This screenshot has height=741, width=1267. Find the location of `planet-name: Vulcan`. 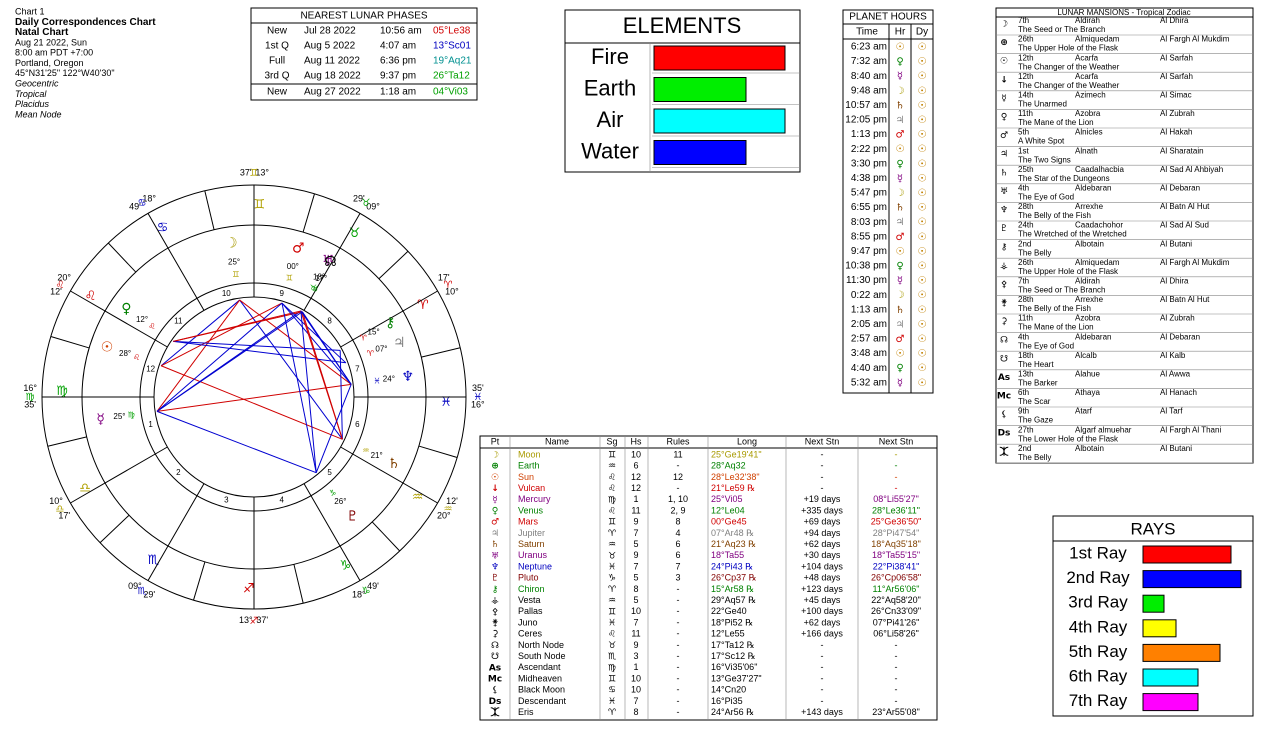

planet-name: Vulcan is located at coordinates (531, 488).